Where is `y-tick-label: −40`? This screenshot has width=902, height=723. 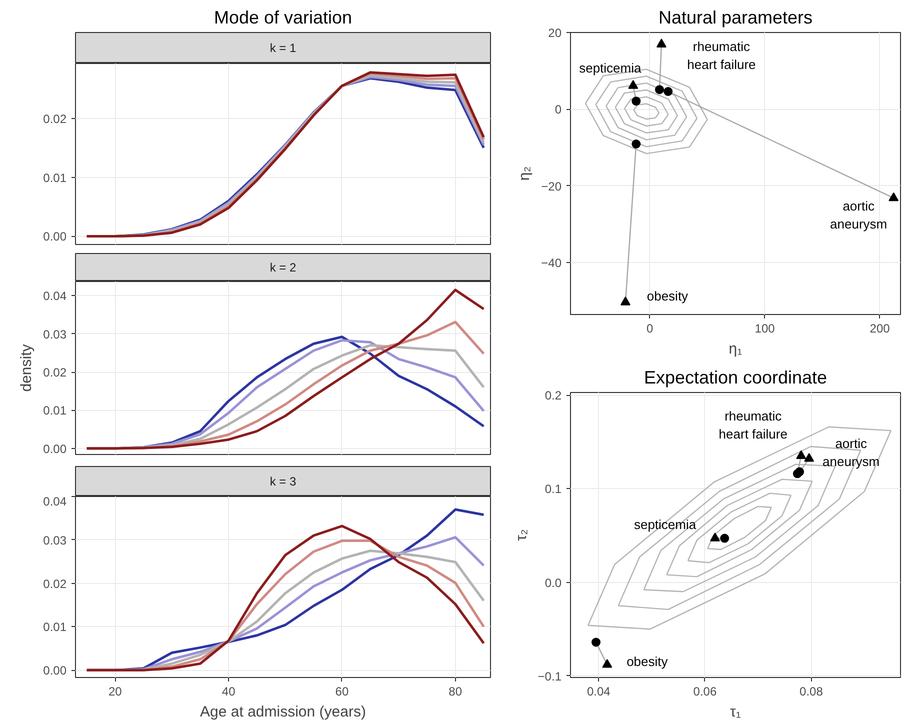
y-tick-label: −40 is located at coordinates (551, 263).